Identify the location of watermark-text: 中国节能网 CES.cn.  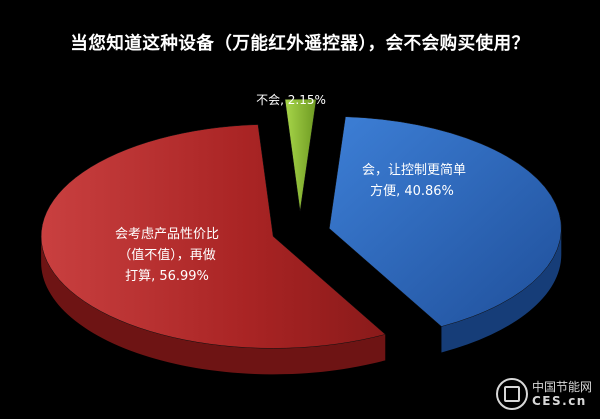
(562, 394).